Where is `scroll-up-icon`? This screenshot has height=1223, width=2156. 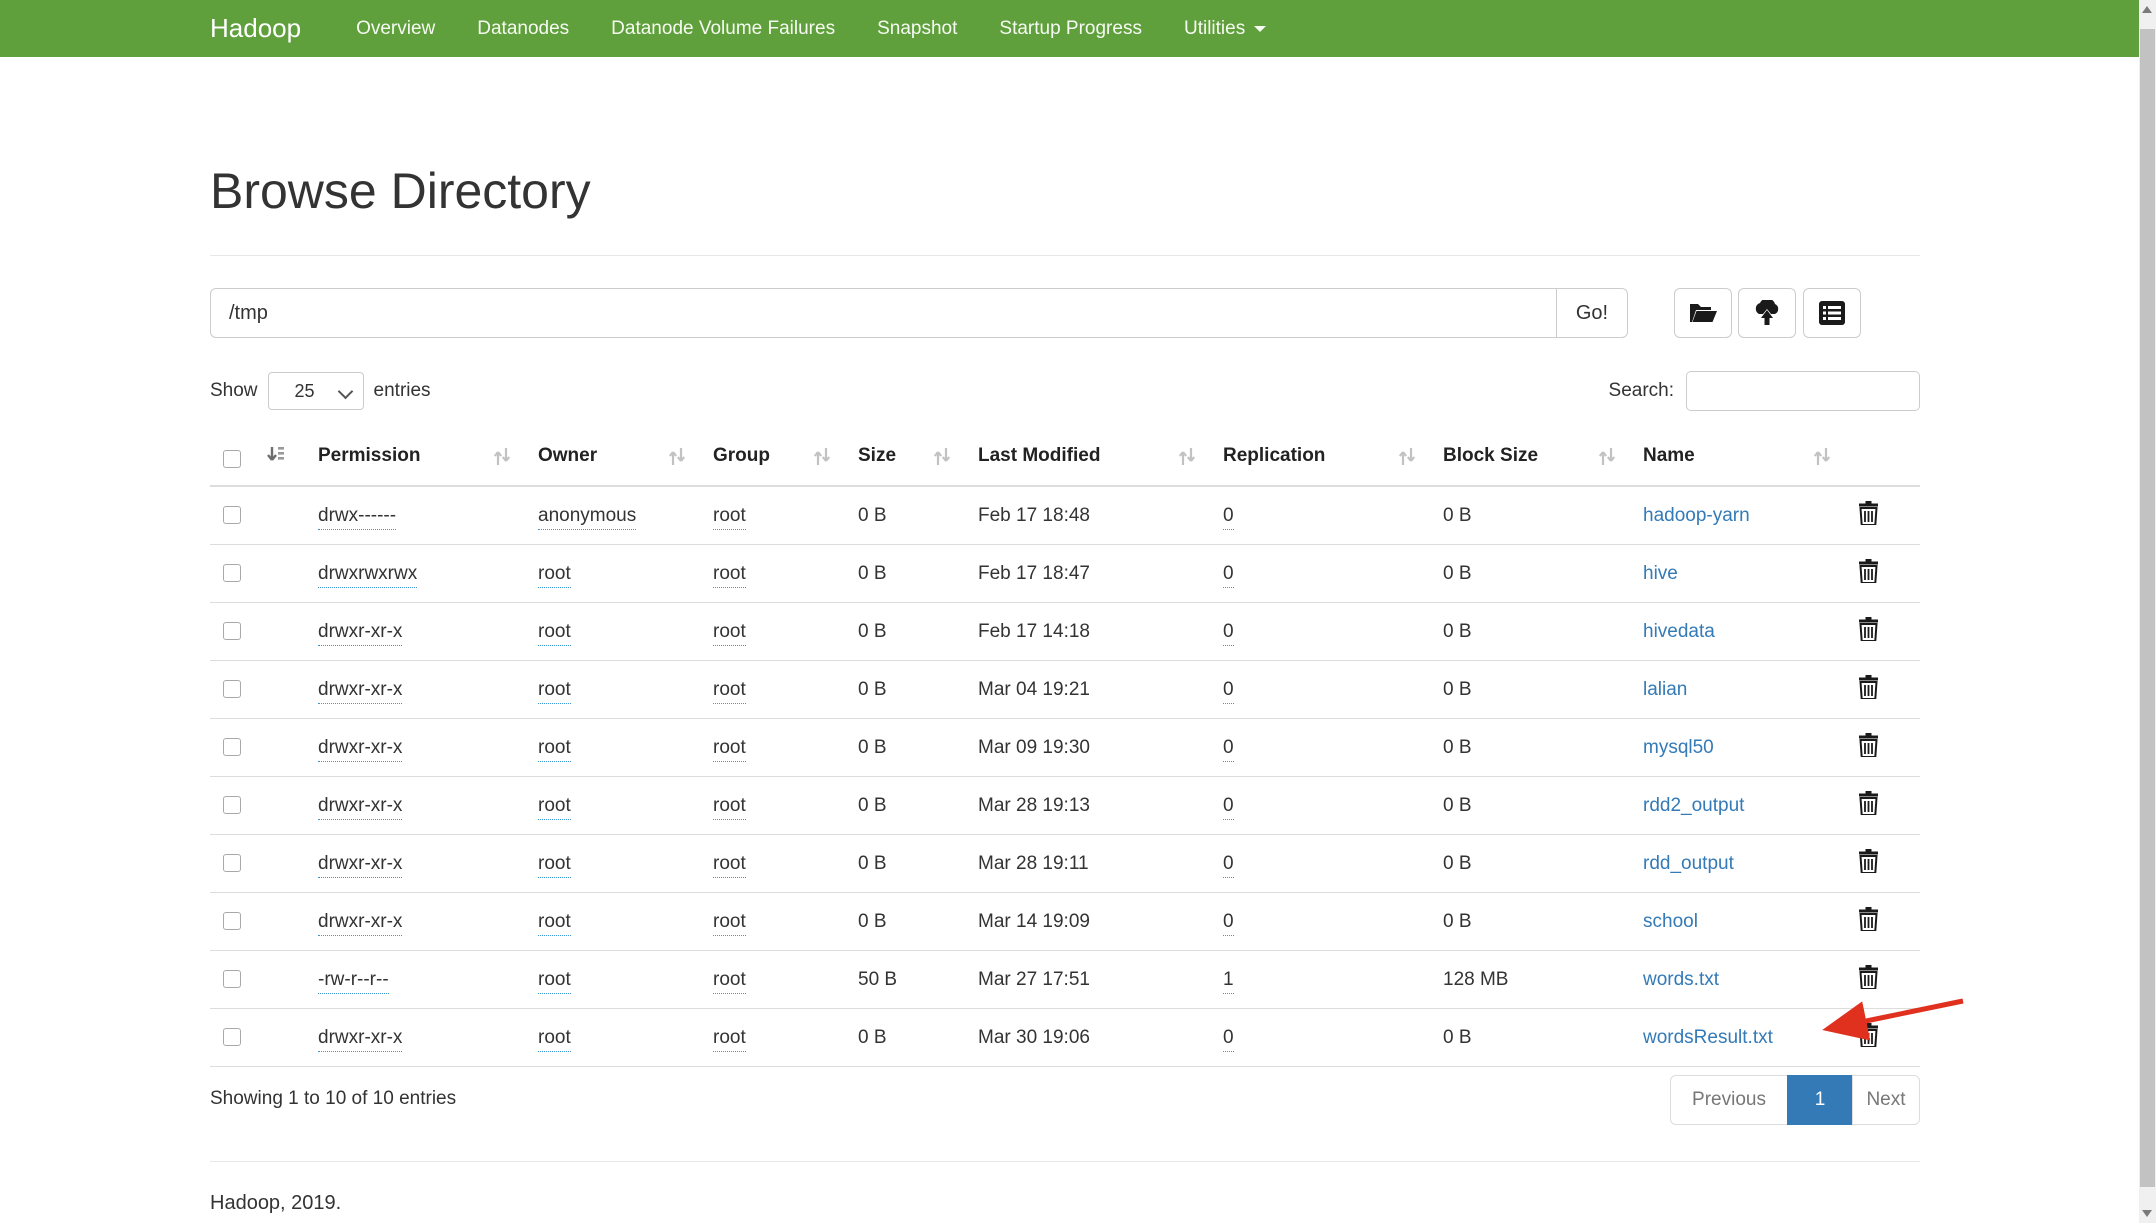 scroll-up-icon is located at coordinates (2147, 9).